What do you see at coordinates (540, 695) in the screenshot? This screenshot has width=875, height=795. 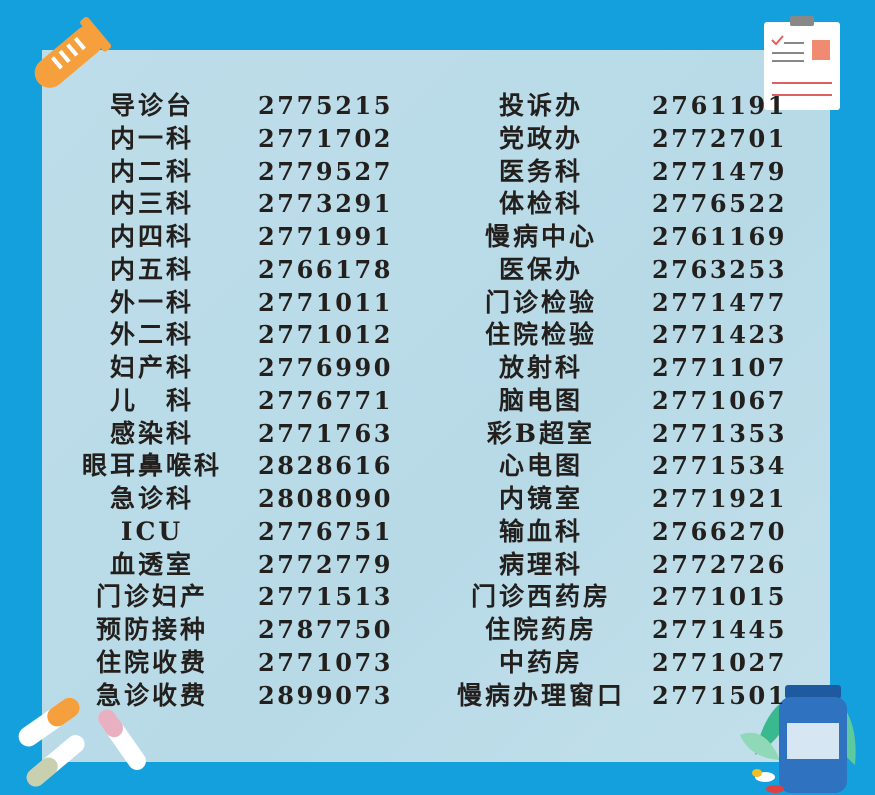 I see `department-name: 慢病办理窗口` at bounding box center [540, 695].